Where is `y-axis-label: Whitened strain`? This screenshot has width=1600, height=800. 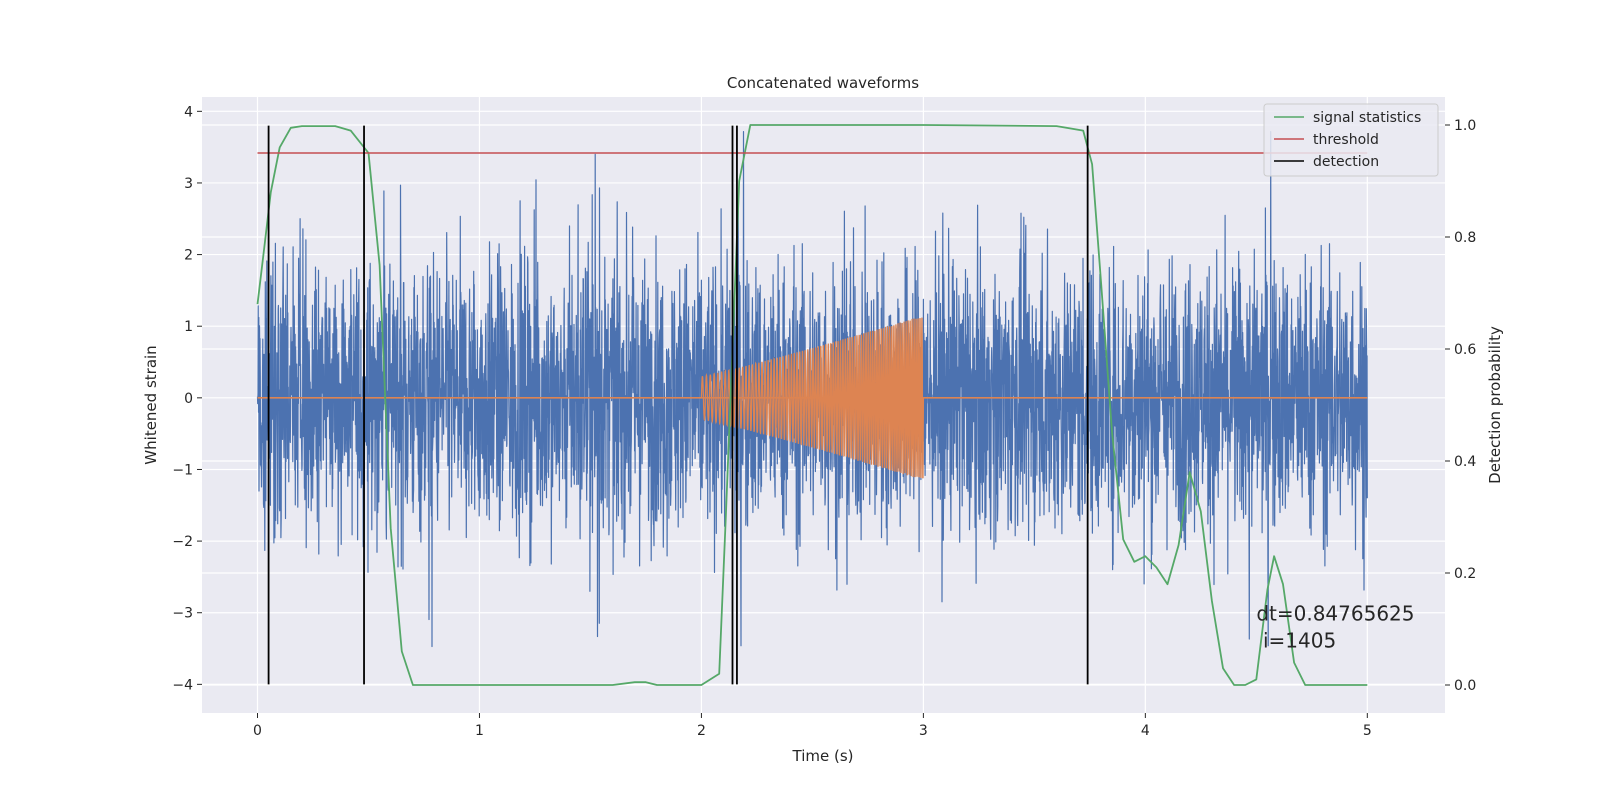
y-axis-label: Whitened strain is located at coordinates (151, 404).